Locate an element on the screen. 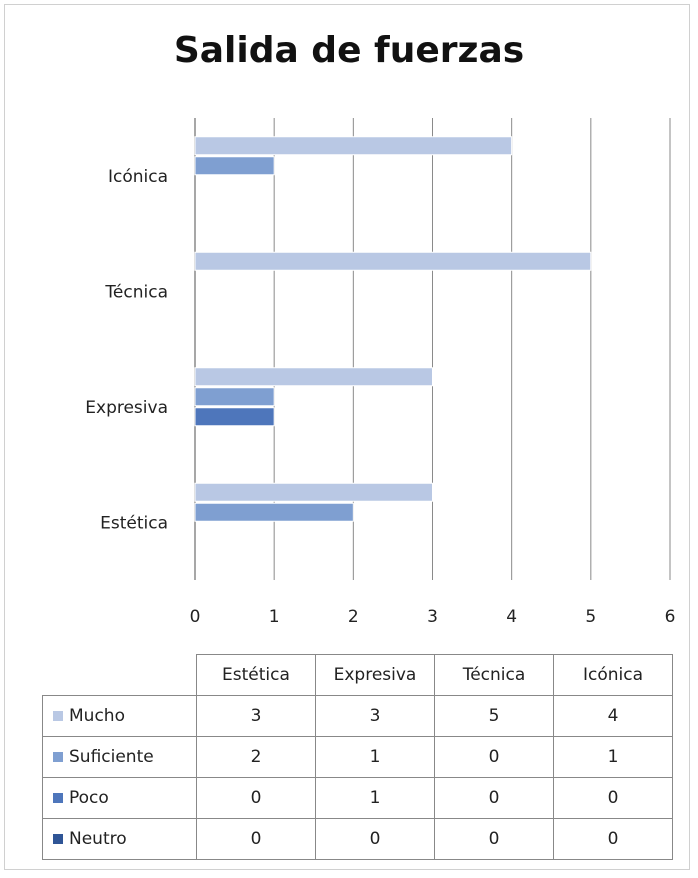 The width and height of the screenshot is (698, 878). category-label: Estética is located at coordinates (134, 523).